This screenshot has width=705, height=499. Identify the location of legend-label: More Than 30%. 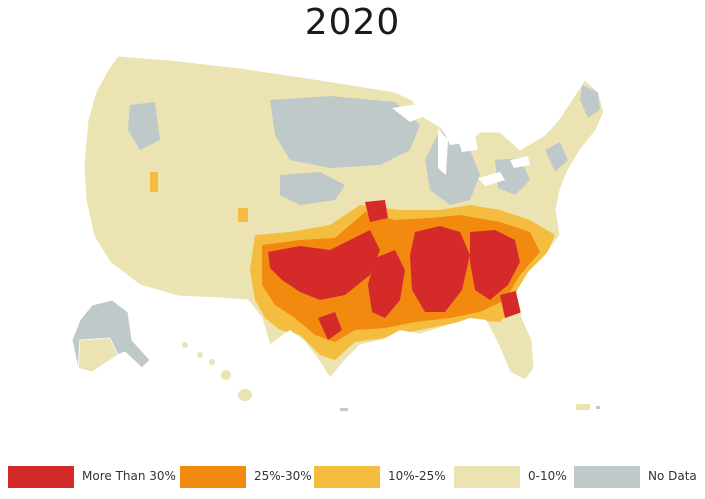
(129, 476).